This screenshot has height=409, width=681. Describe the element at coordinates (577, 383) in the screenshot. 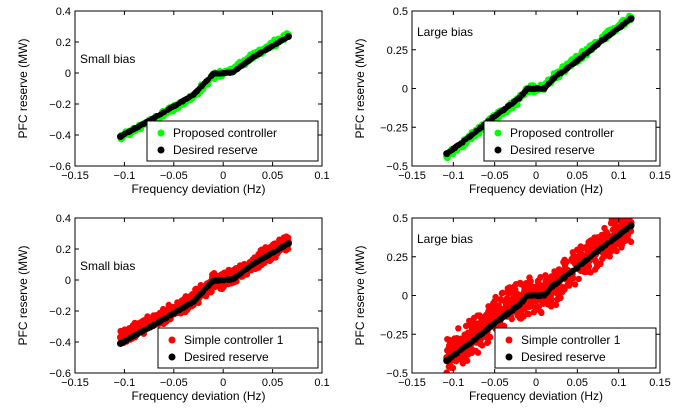

I see `x-tick-label: 0.05` at that location.